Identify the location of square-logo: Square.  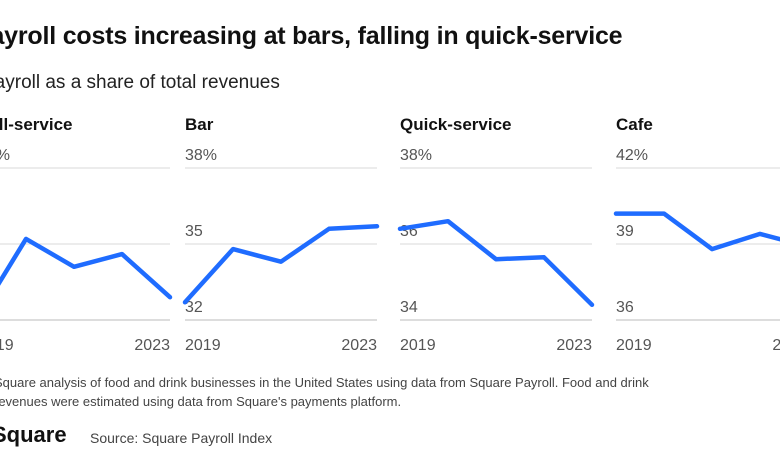
(33, 435).